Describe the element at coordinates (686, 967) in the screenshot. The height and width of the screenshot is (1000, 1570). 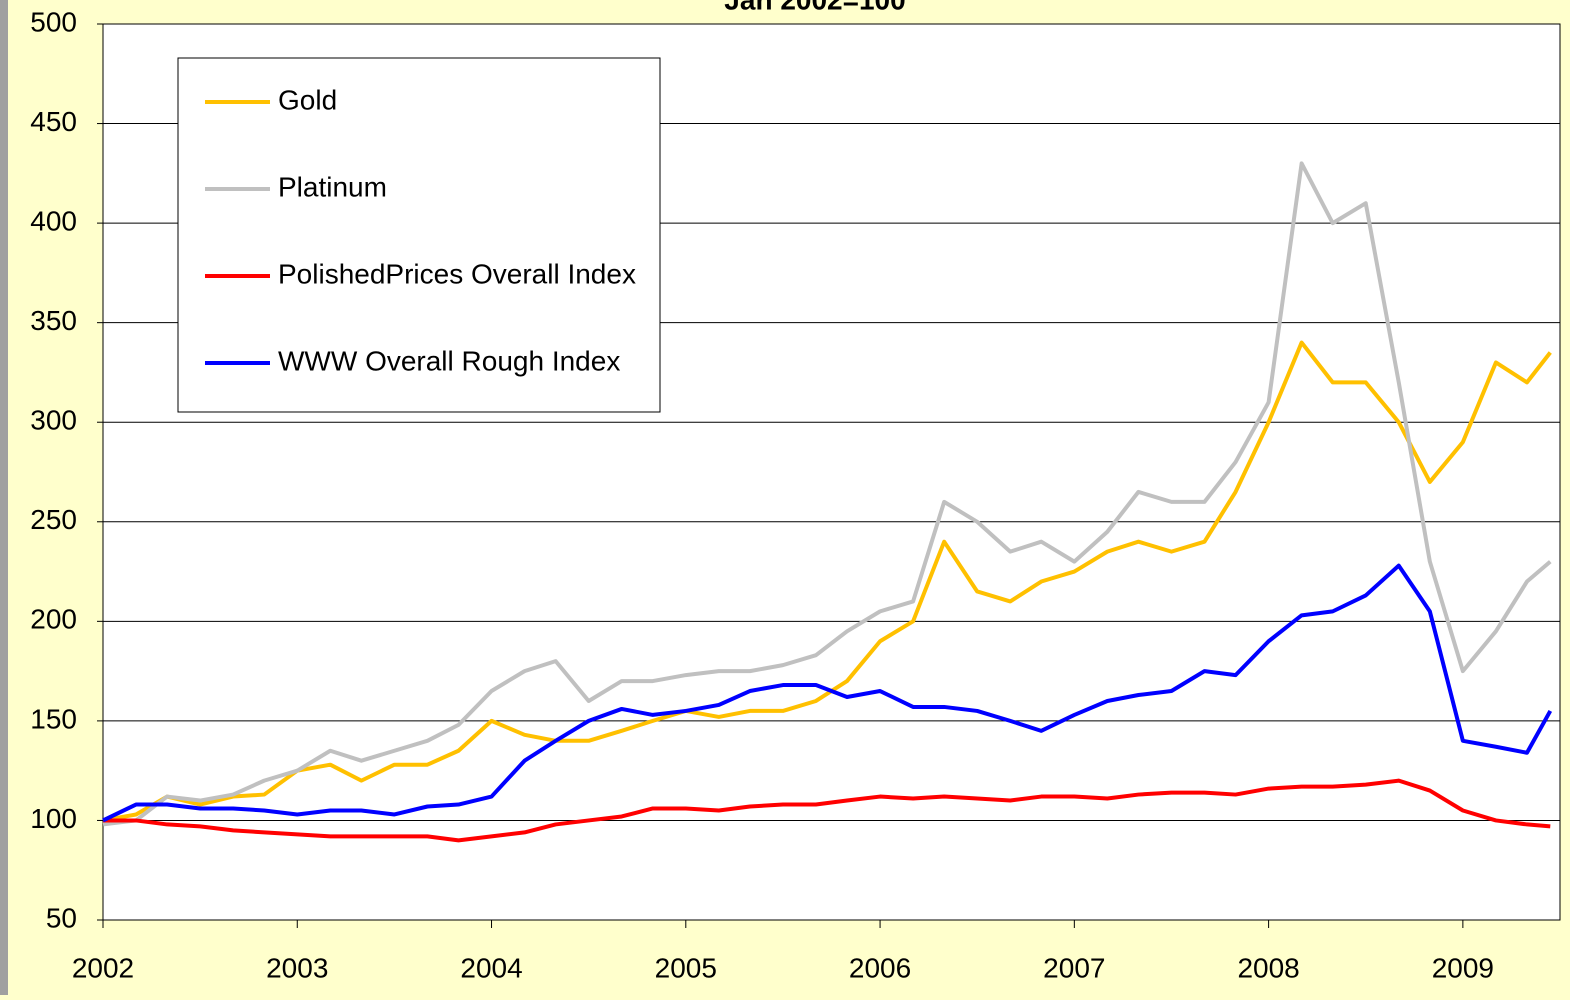
I see `x-tick-label: 2005` at that location.